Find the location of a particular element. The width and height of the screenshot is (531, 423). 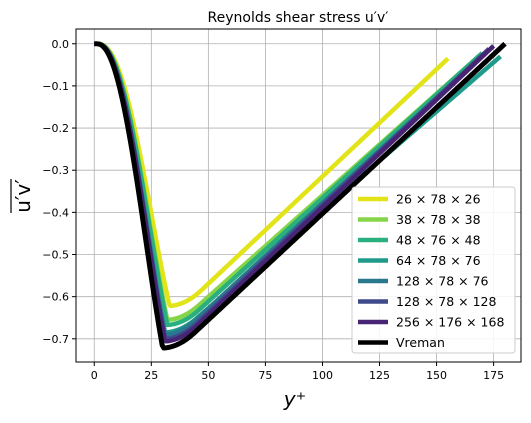

legend-entry: 128 × 78 × 76 is located at coordinates (423, 281).